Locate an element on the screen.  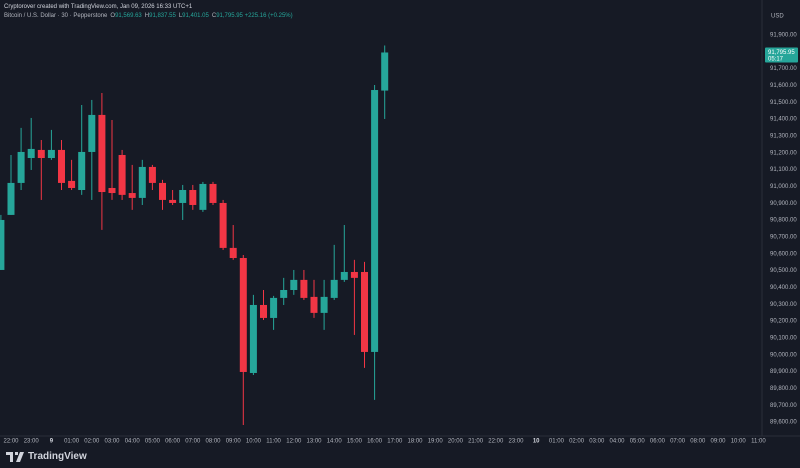
y-tick-label: 89,800.00 is located at coordinates (783, 389).